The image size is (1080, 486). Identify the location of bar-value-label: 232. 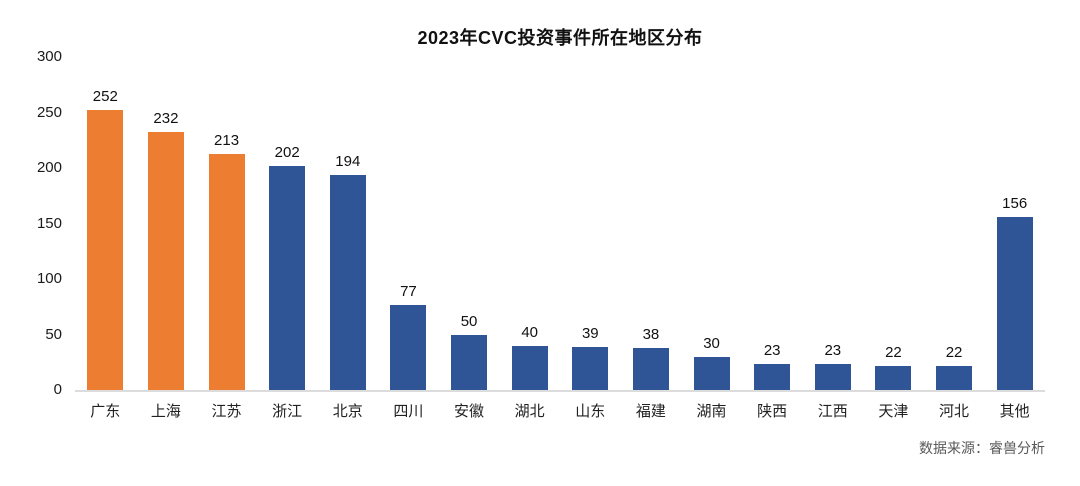
(166, 119).